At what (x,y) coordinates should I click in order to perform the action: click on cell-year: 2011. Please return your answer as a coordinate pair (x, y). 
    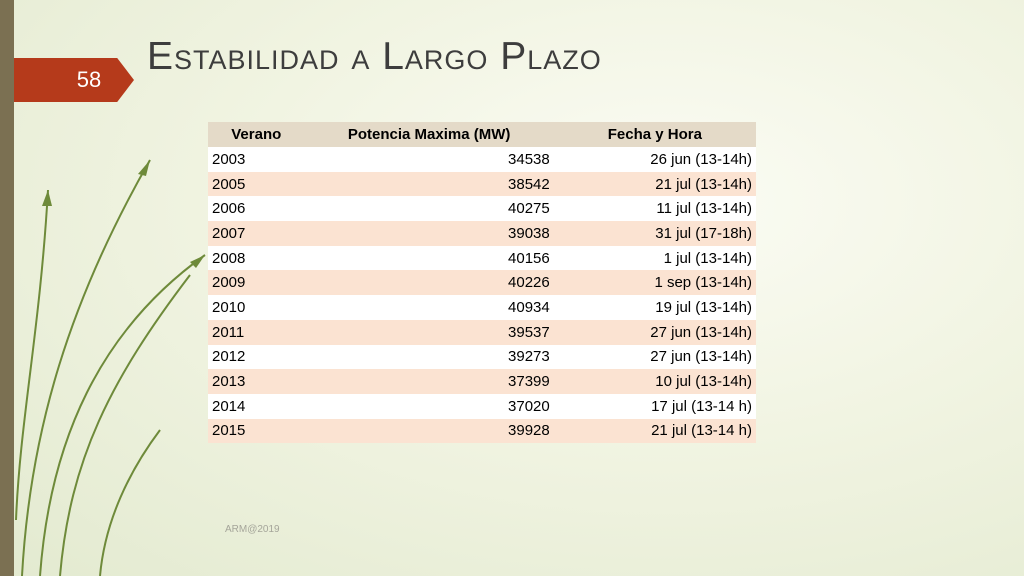
    Looking at the image, I should click on (256, 332).